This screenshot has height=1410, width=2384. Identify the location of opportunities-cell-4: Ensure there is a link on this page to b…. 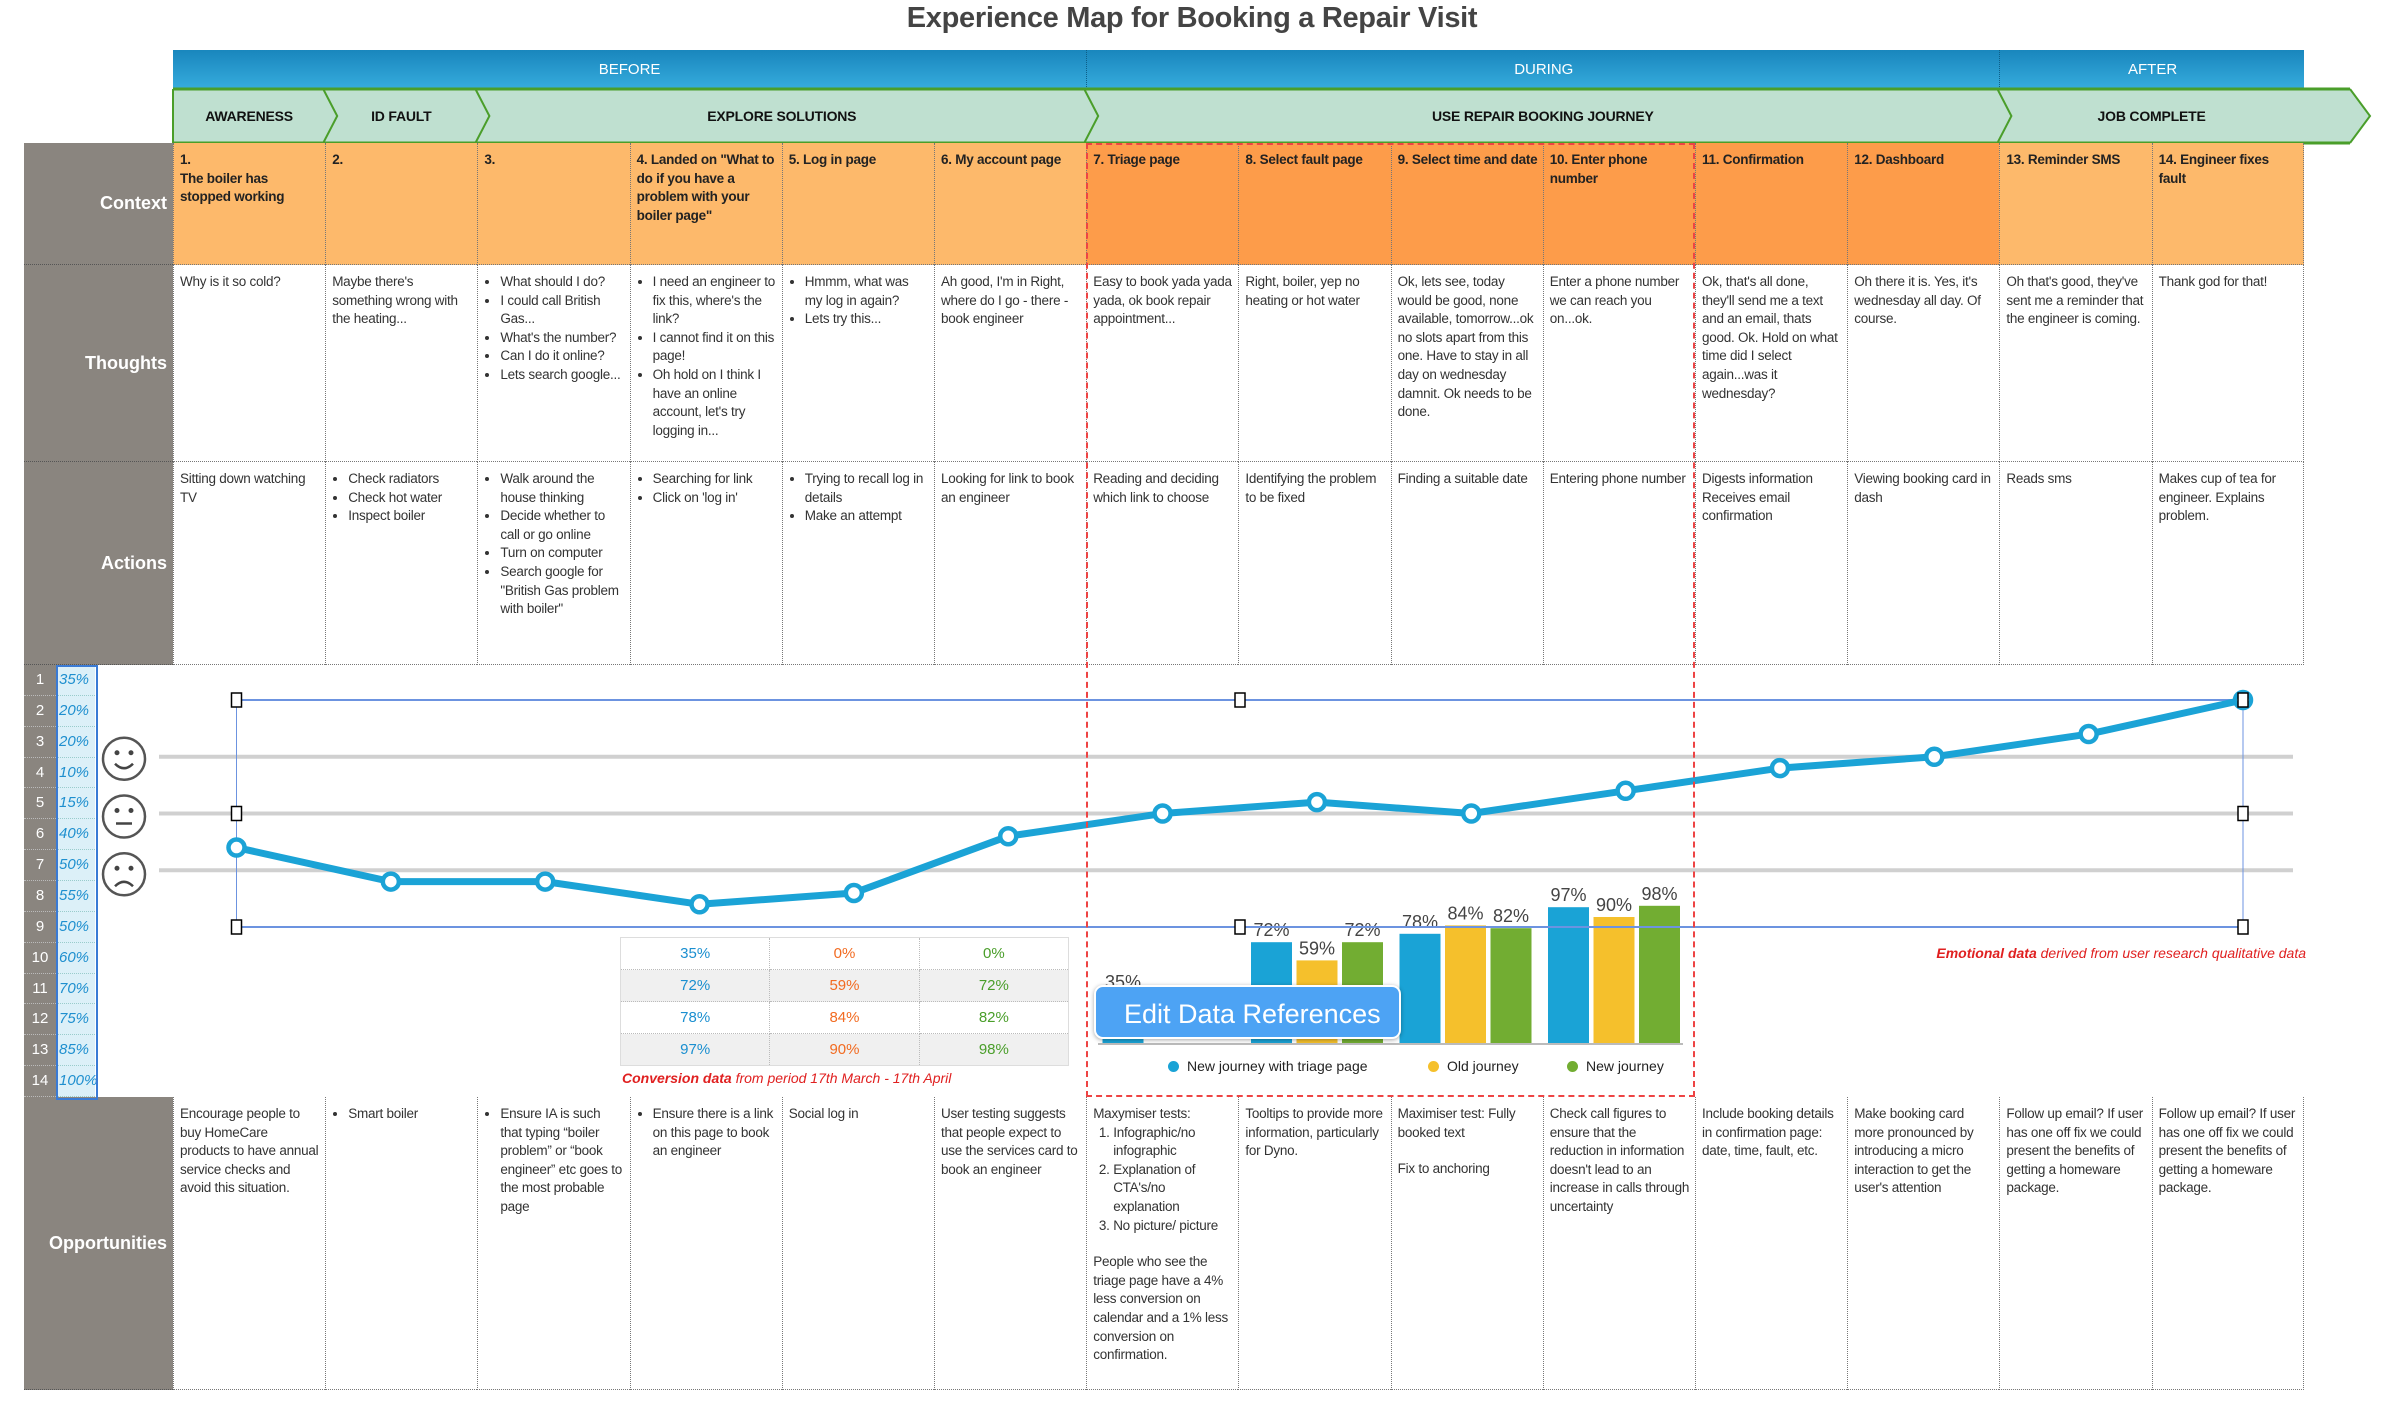
(705, 1243).